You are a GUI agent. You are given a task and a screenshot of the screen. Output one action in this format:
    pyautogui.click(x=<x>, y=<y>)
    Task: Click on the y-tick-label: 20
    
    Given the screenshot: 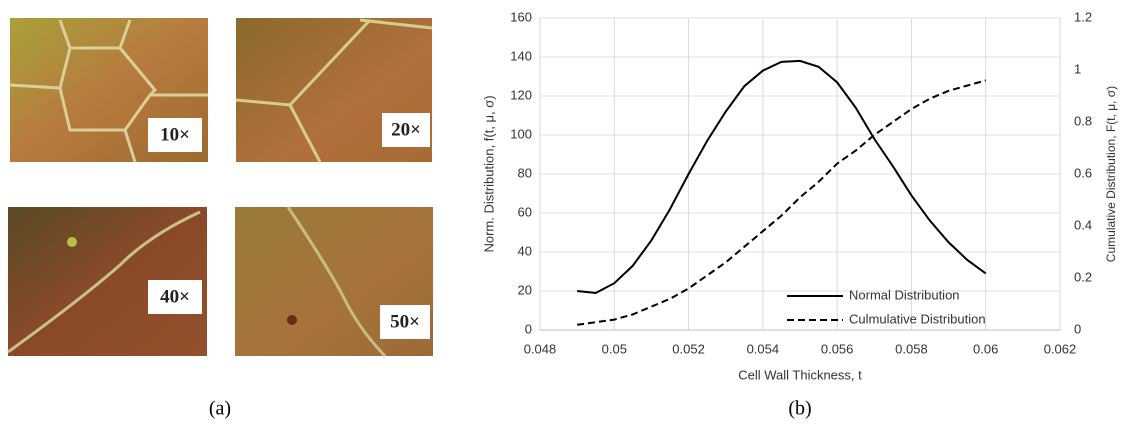 What is the action you would take?
    pyautogui.click(x=525, y=289)
    